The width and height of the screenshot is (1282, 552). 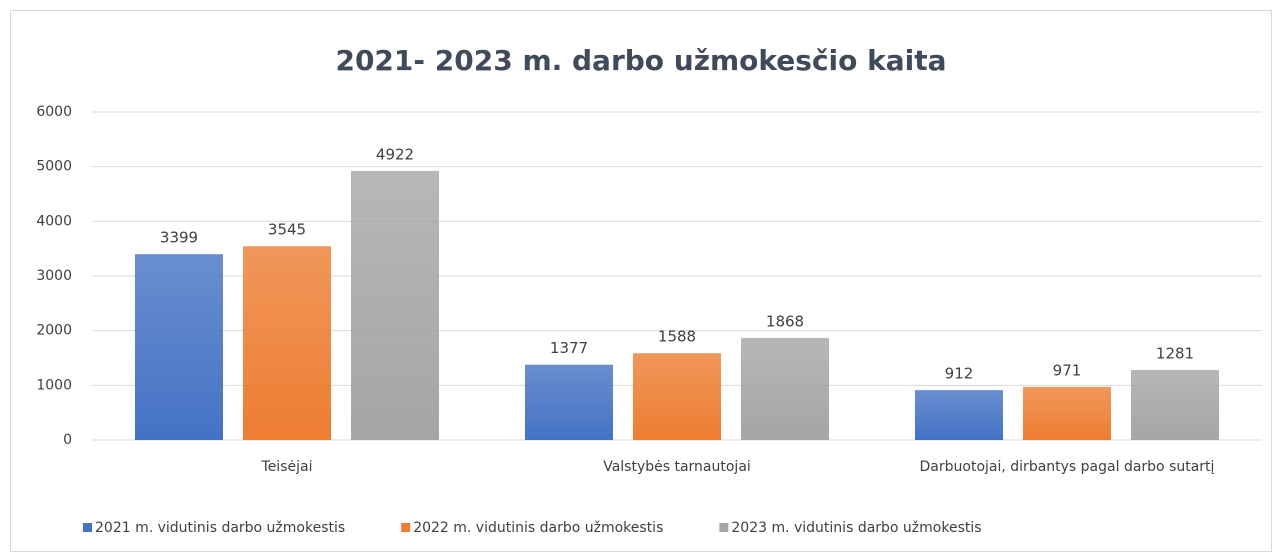 I want to click on data-label: 4922, so click(x=395, y=154).